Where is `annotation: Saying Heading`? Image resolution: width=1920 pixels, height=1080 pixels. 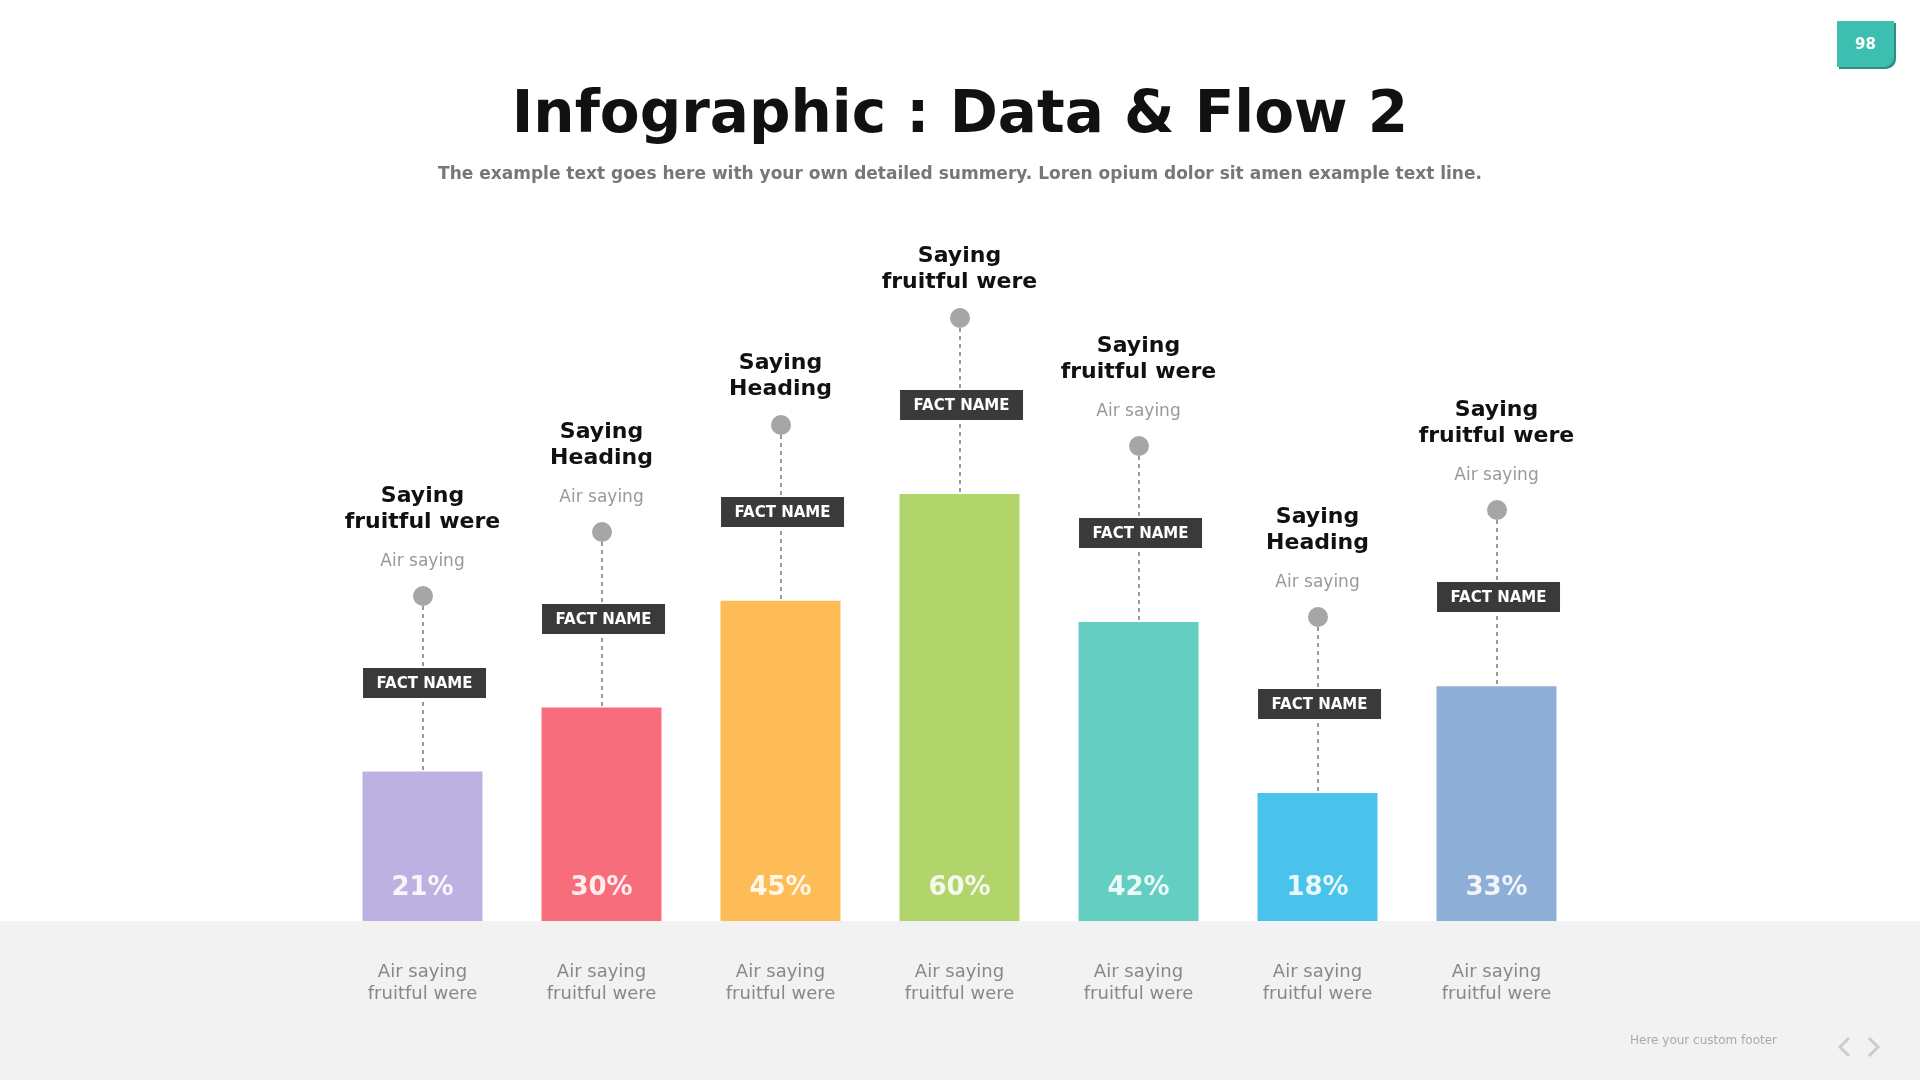 annotation: Saying Heading is located at coordinates (1317, 528).